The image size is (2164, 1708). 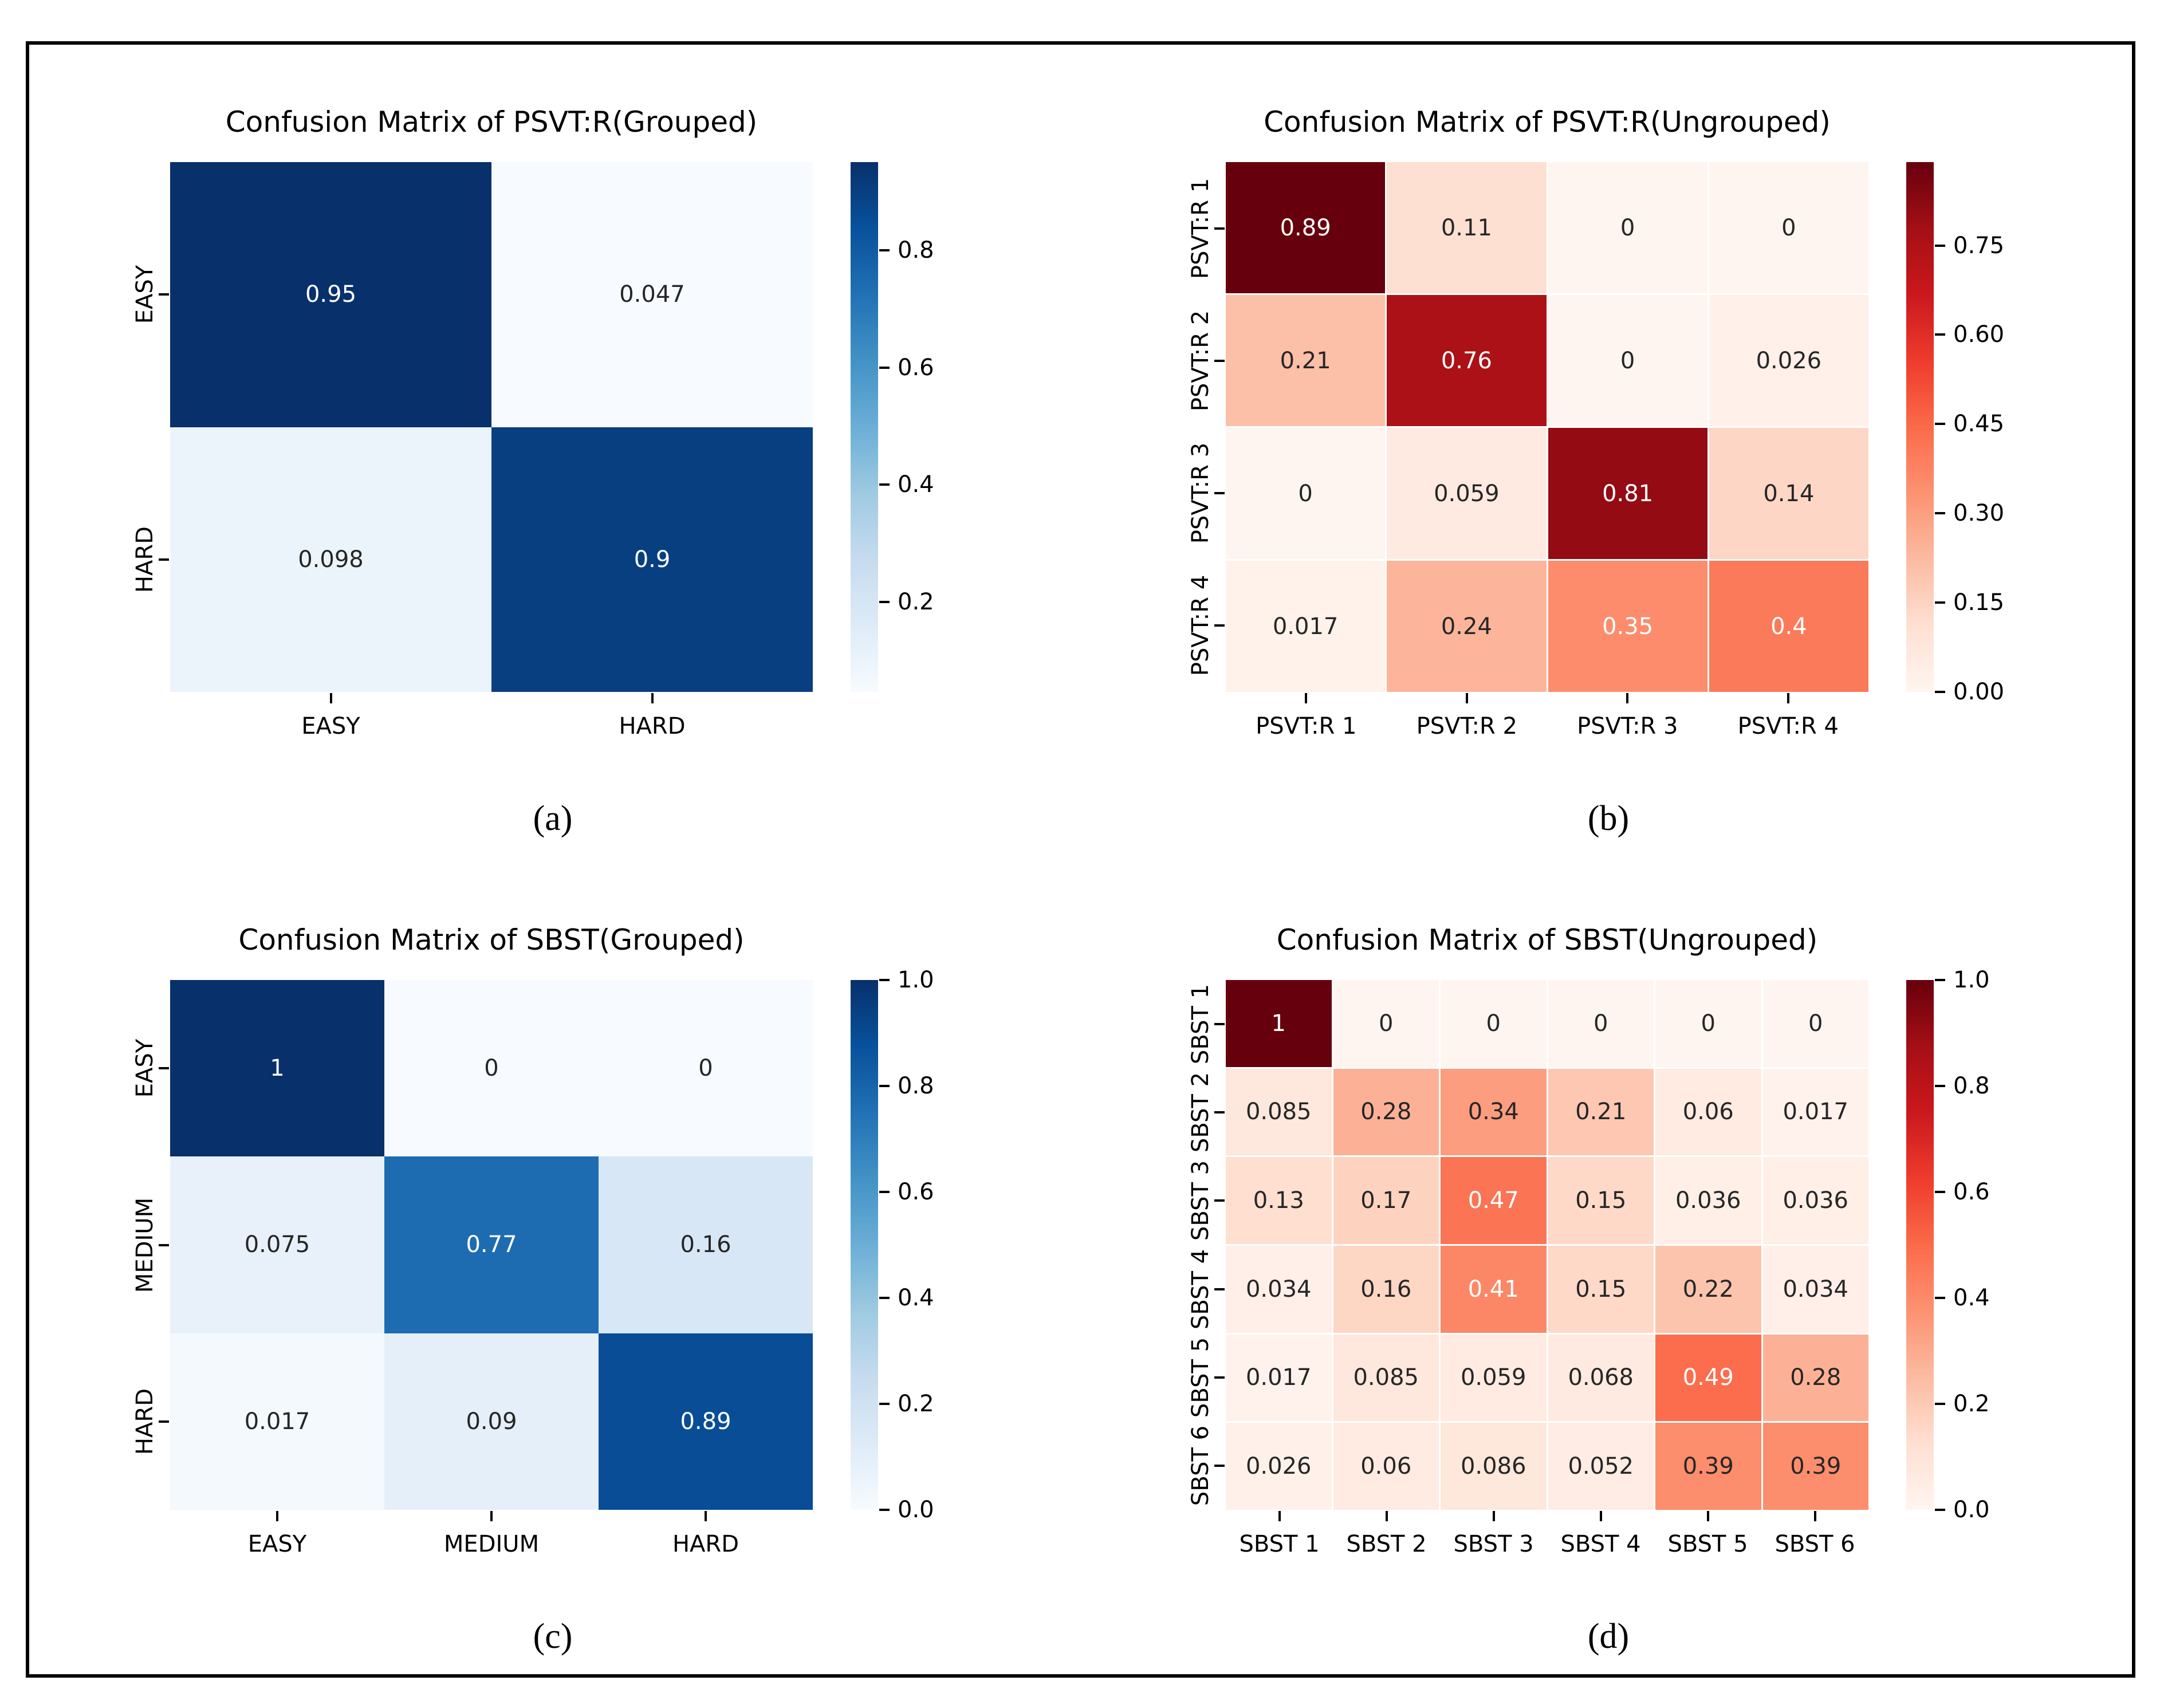 I want to click on y-tick-label: MEDIUM, so click(x=145, y=1245).